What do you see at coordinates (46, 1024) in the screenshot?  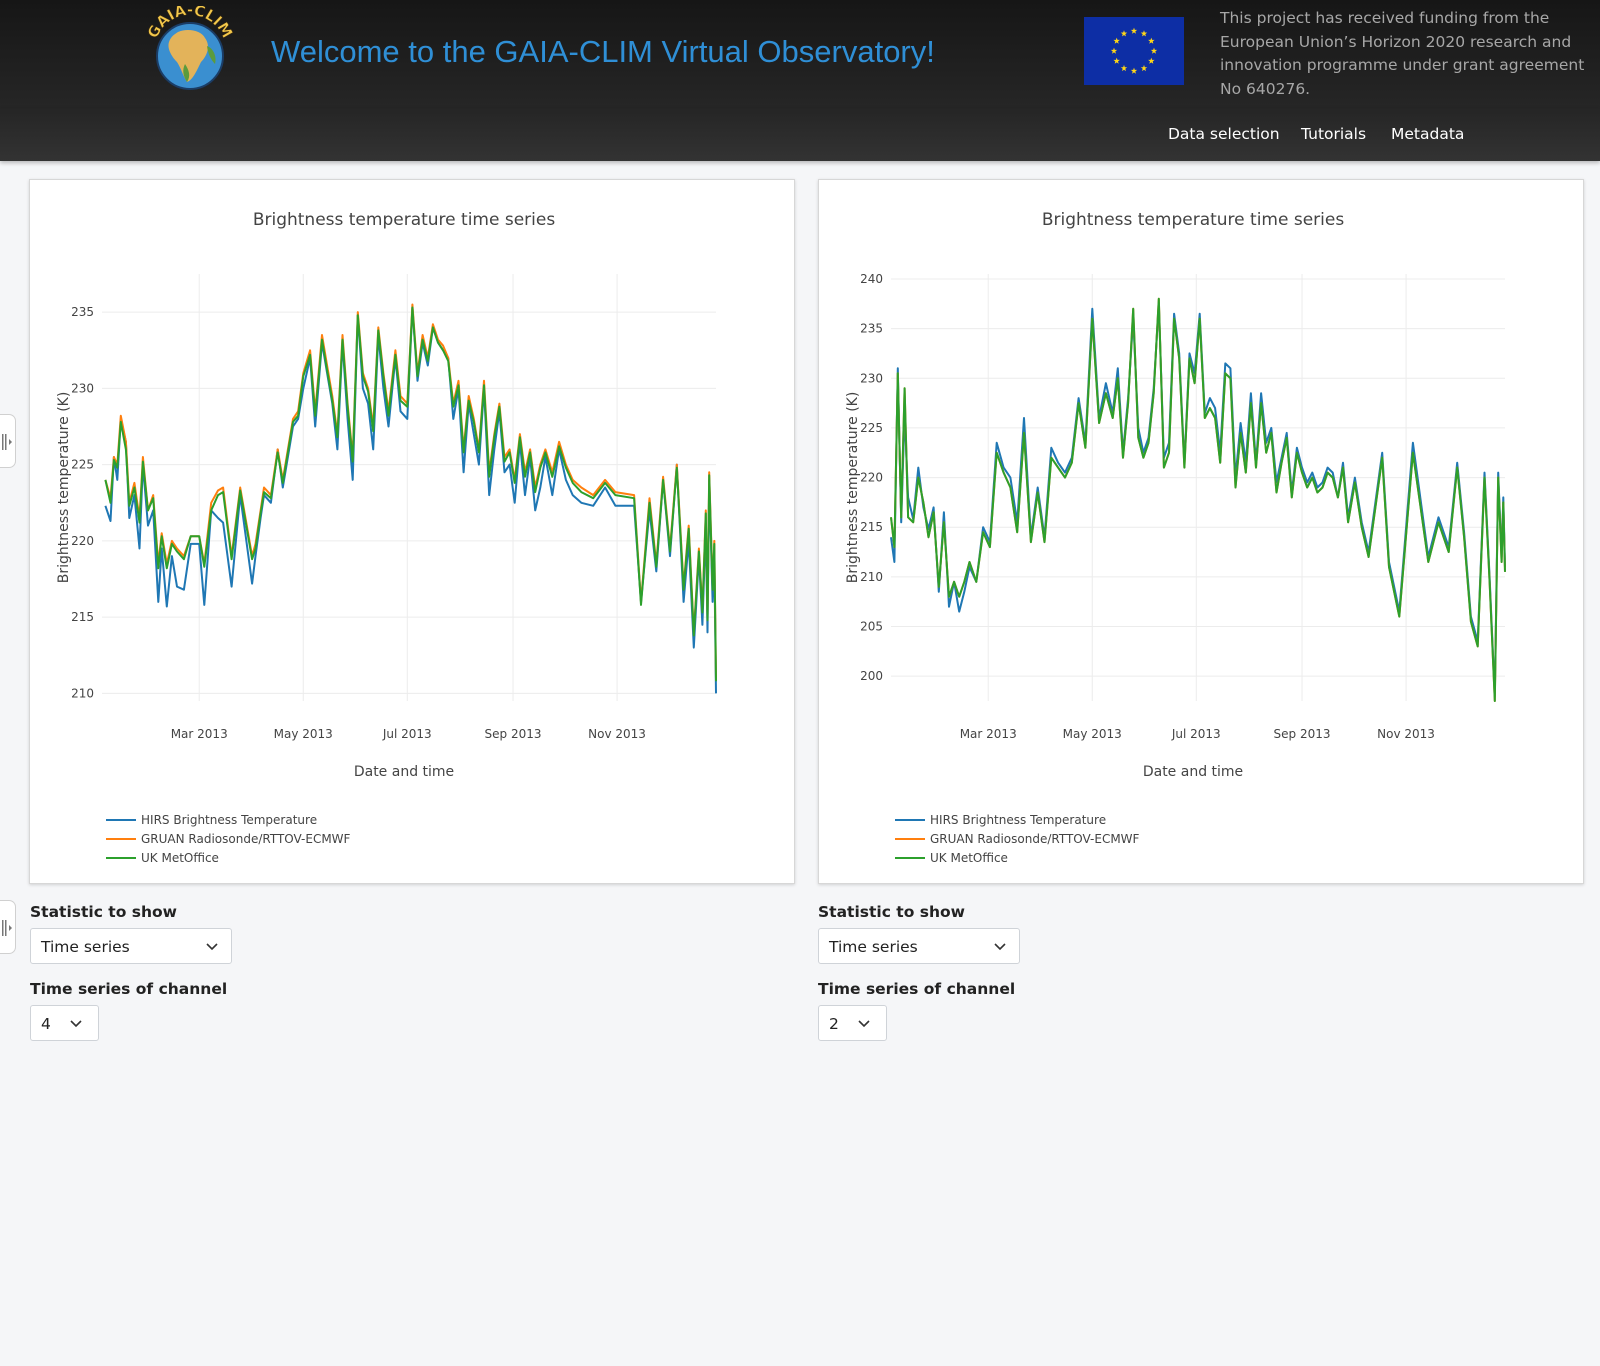 I see `channel-select-value: 4` at bounding box center [46, 1024].